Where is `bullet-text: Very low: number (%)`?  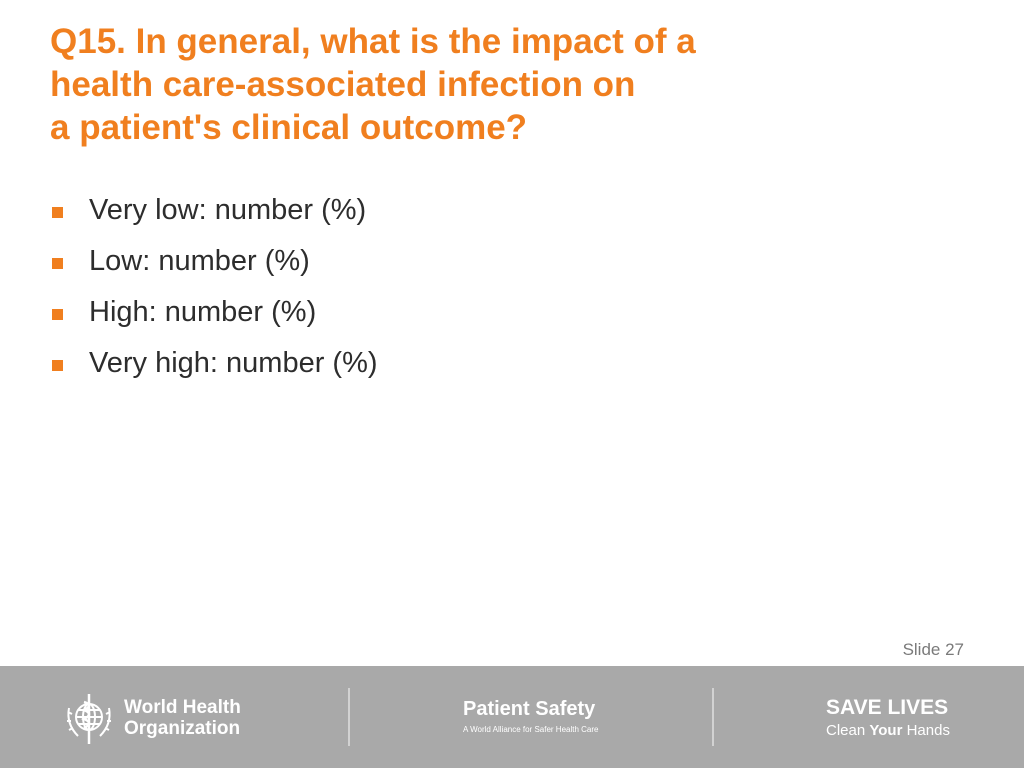
bullet-text: Very low: number (%) is located at coordinates (228, 210).